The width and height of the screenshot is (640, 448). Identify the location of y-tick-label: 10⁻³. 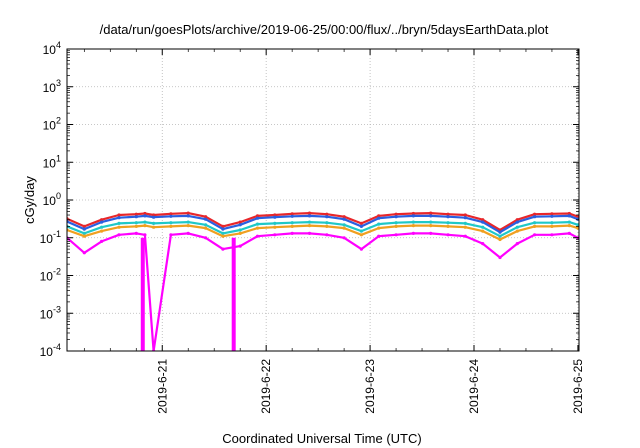
(50, 312).